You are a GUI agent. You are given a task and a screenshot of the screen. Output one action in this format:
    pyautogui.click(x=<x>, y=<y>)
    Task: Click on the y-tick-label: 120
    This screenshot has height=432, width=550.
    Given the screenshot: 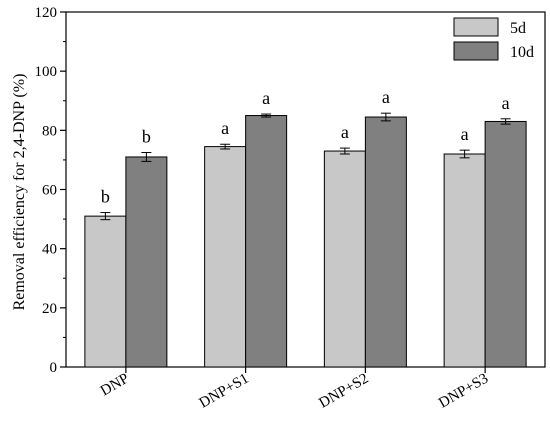 What is the action you would take?
    pyautogui.click(x=46, y=13)
    